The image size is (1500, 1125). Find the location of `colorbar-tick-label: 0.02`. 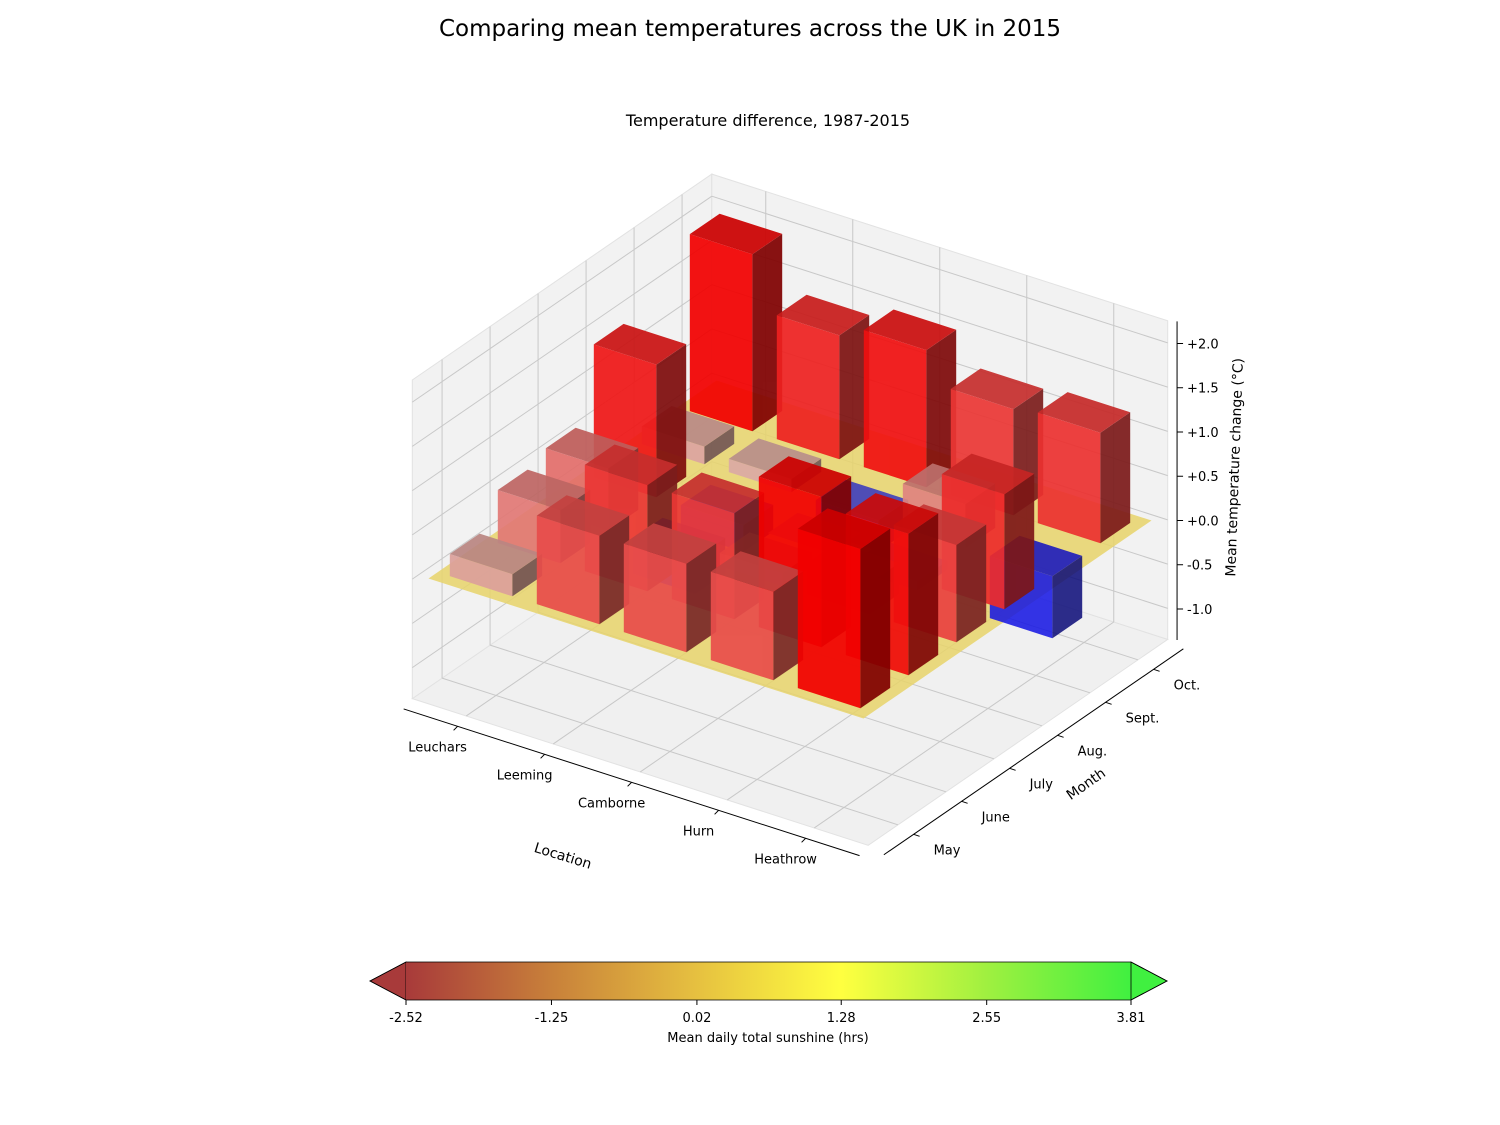

colorbar-tick-label: 0.02 is located at coordinates (696, 1018).